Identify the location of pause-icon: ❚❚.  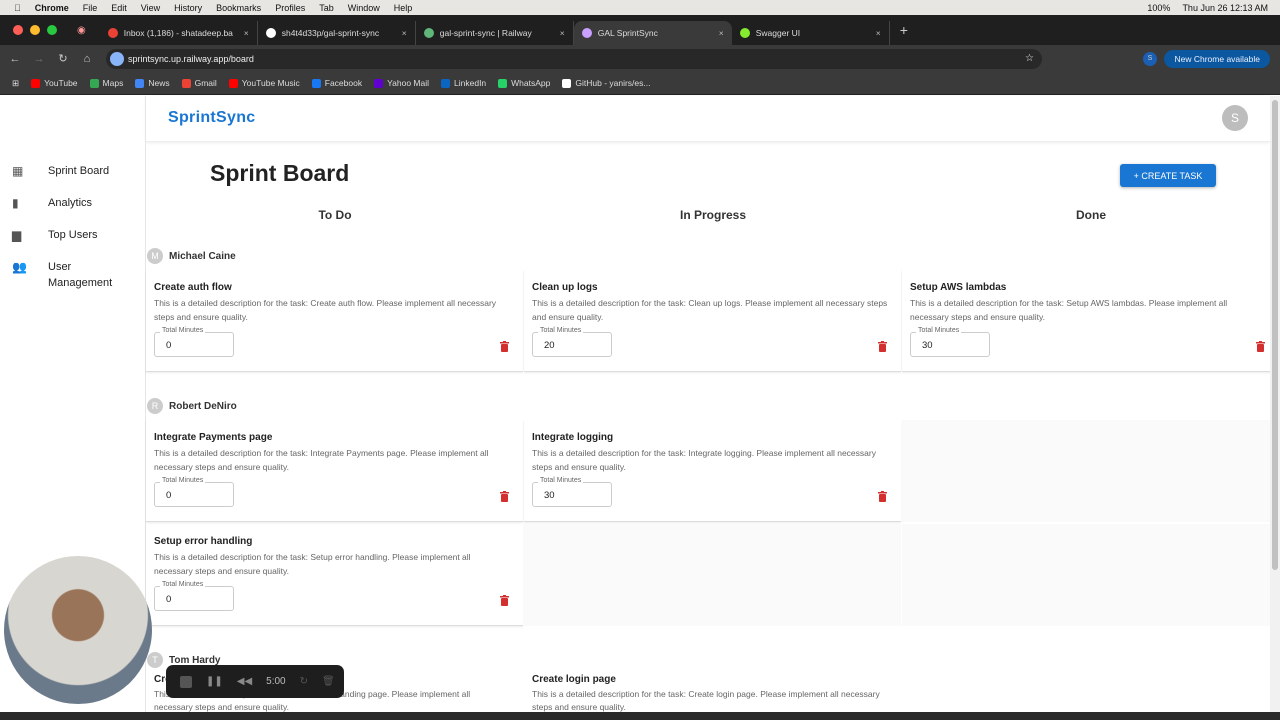
(214, 681).